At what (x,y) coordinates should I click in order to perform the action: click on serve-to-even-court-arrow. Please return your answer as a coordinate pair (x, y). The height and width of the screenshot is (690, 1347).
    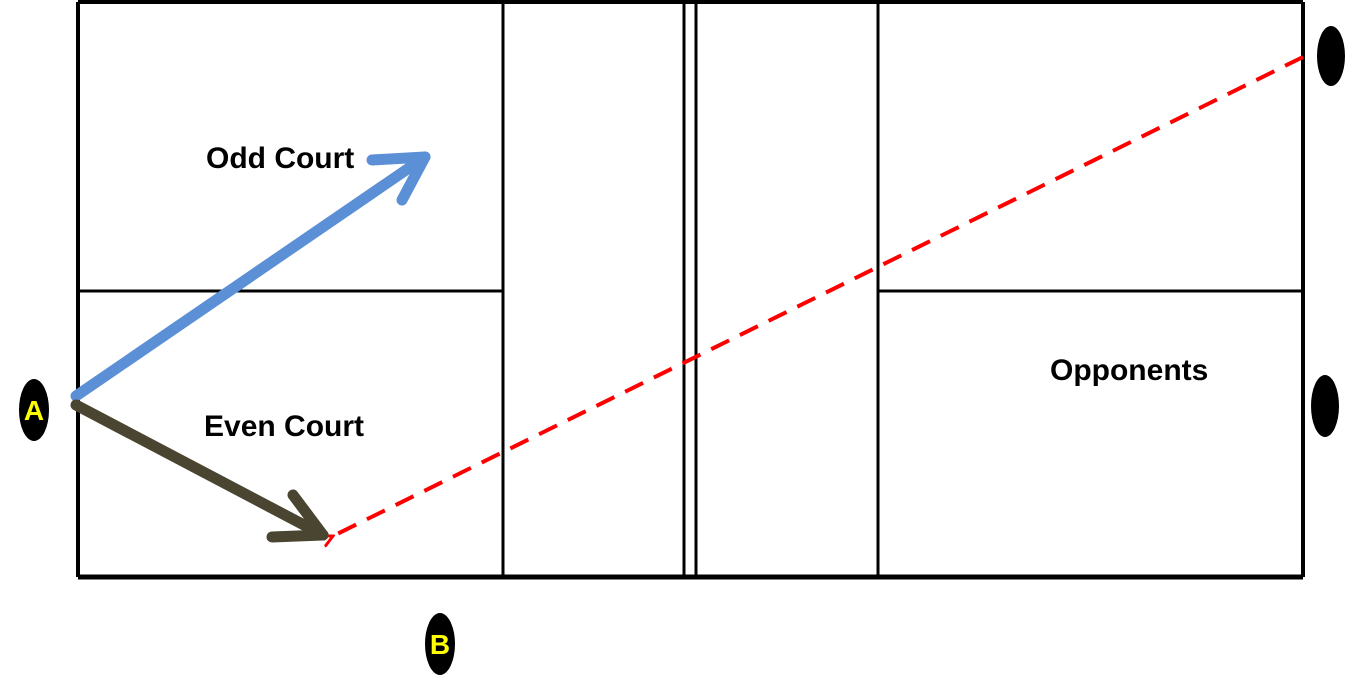
    Looking at the image, I should click on (199, 471).